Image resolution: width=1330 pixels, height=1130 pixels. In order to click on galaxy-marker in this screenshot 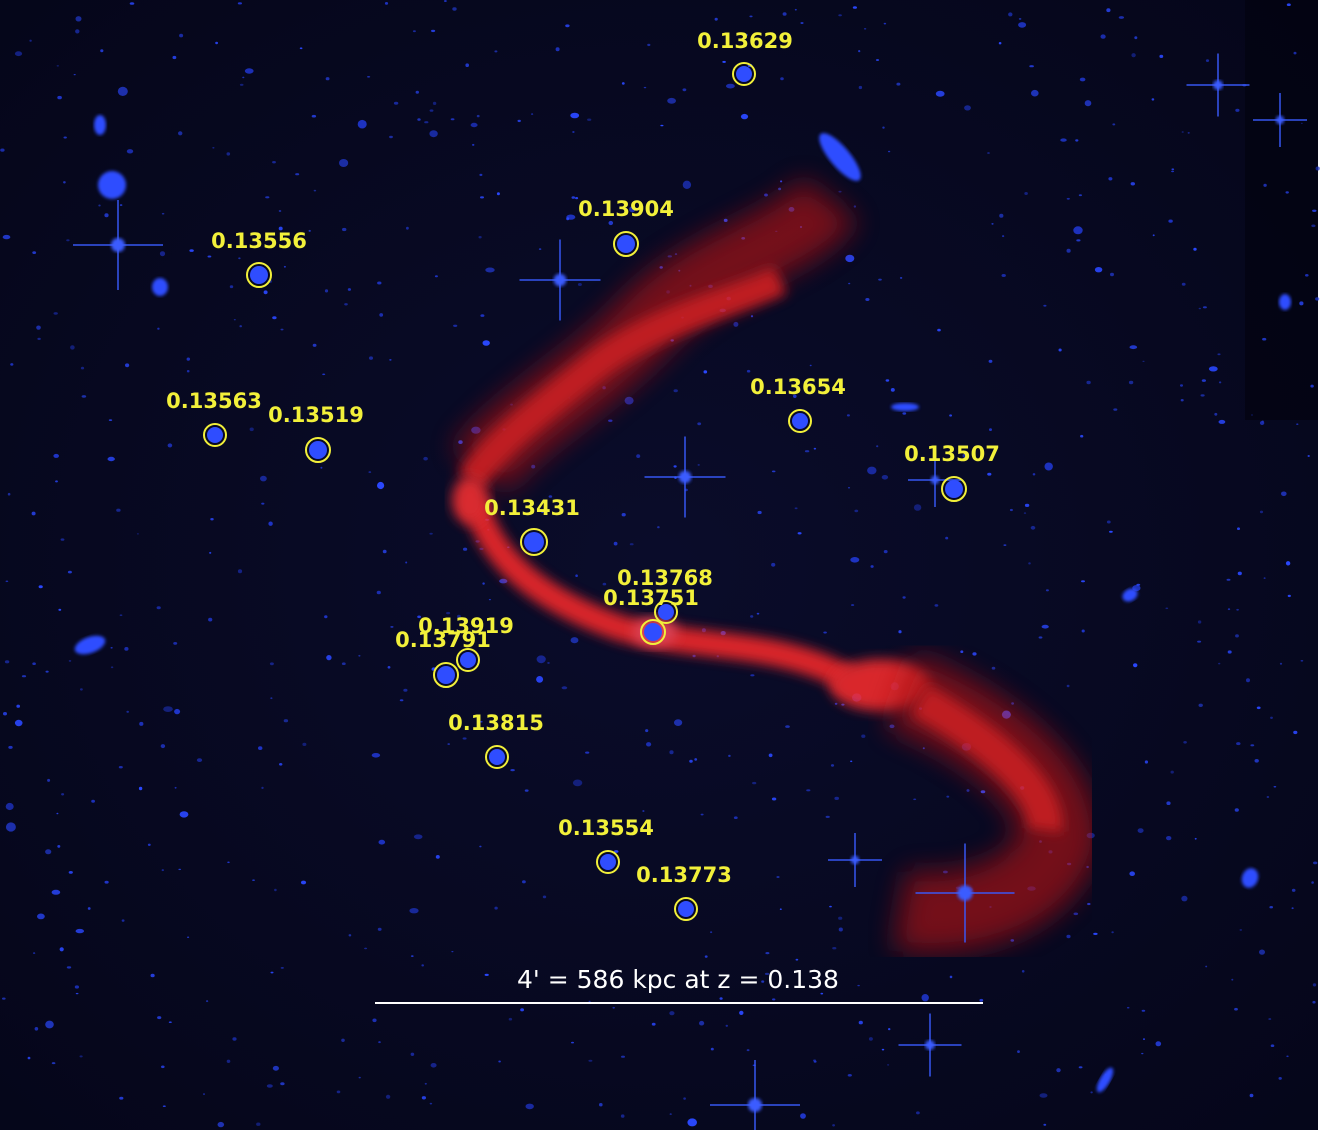, I will do `click(744, 74)`.